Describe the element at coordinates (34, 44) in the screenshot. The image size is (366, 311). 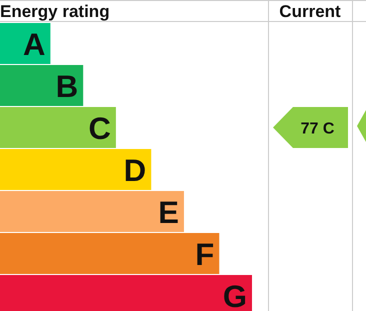
I see `y-tick-label: A` at that location.